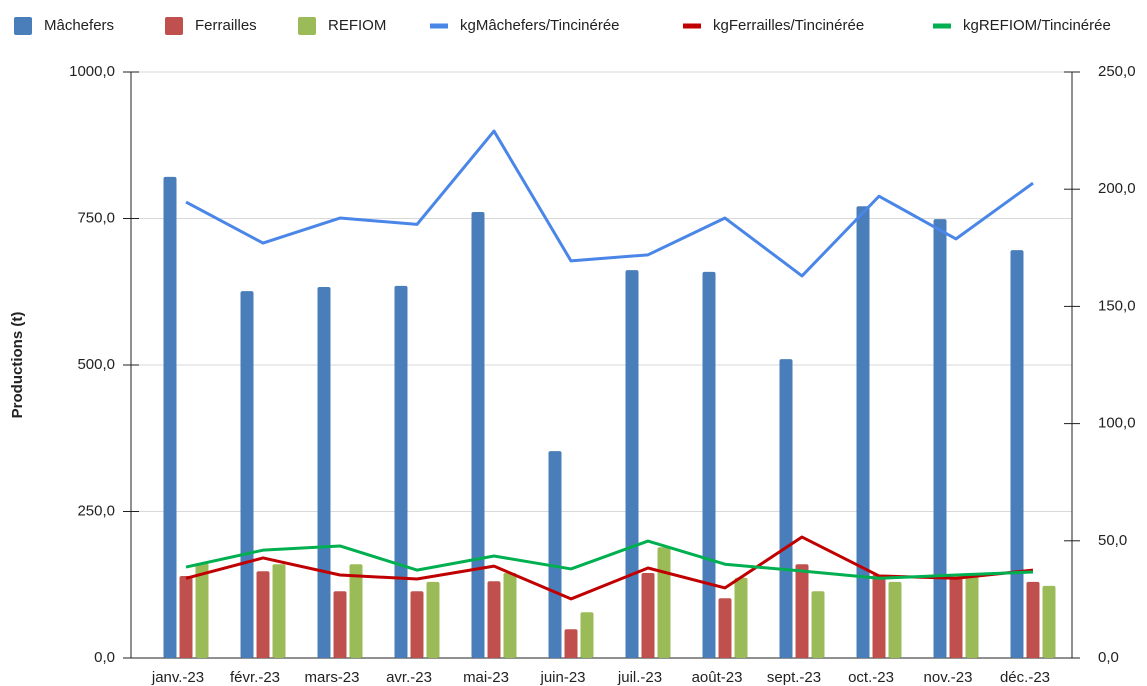 The image size is (1147, 686). Describe the element at coordinates (788, 25) in the screenshot. I see `legend-label: kgFerrailles/Tincinérée` at that location.